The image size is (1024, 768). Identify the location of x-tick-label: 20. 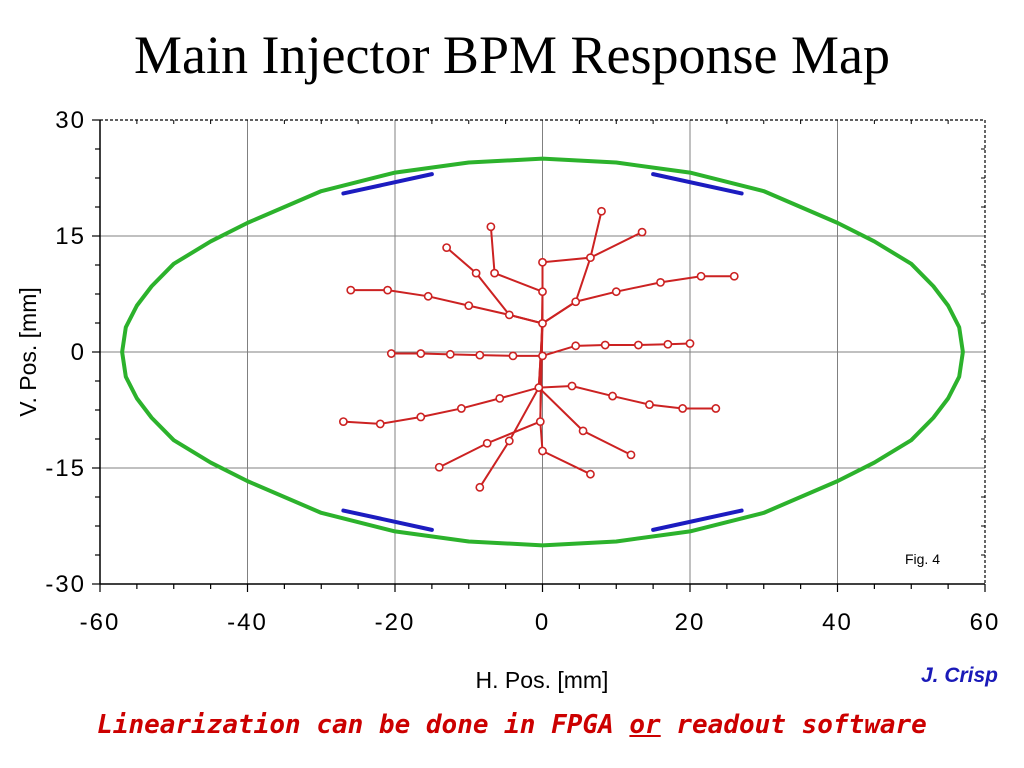
(690, 622).